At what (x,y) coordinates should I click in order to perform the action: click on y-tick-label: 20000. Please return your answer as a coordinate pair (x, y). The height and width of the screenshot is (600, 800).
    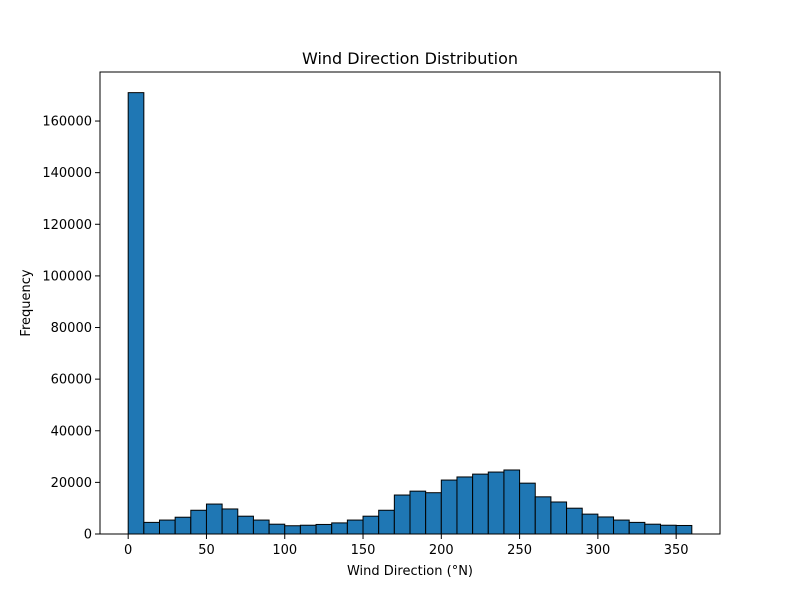
    Looking at the image, I should click on (71, 483).